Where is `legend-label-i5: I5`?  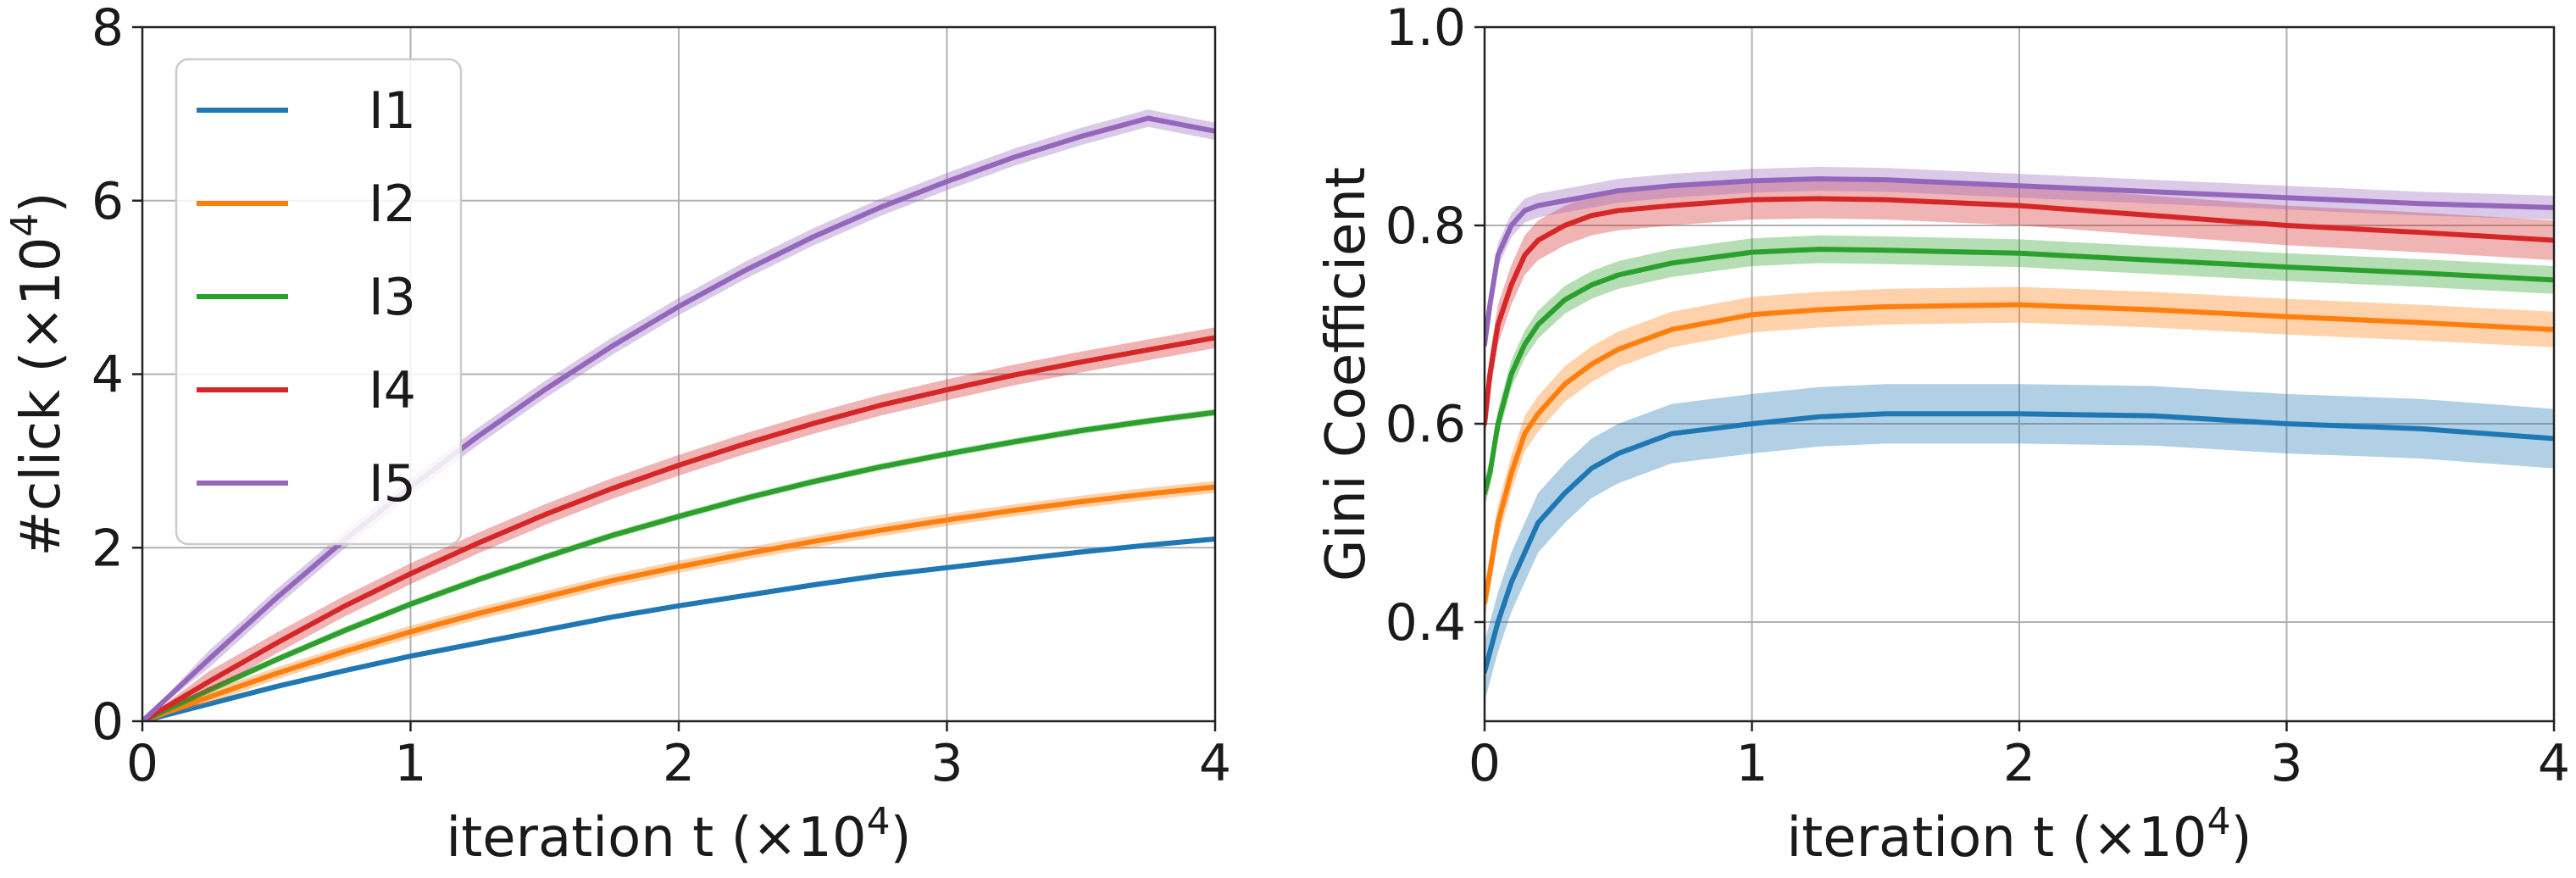 legend-label-i5: I5 is located at coordinates (392, 484).